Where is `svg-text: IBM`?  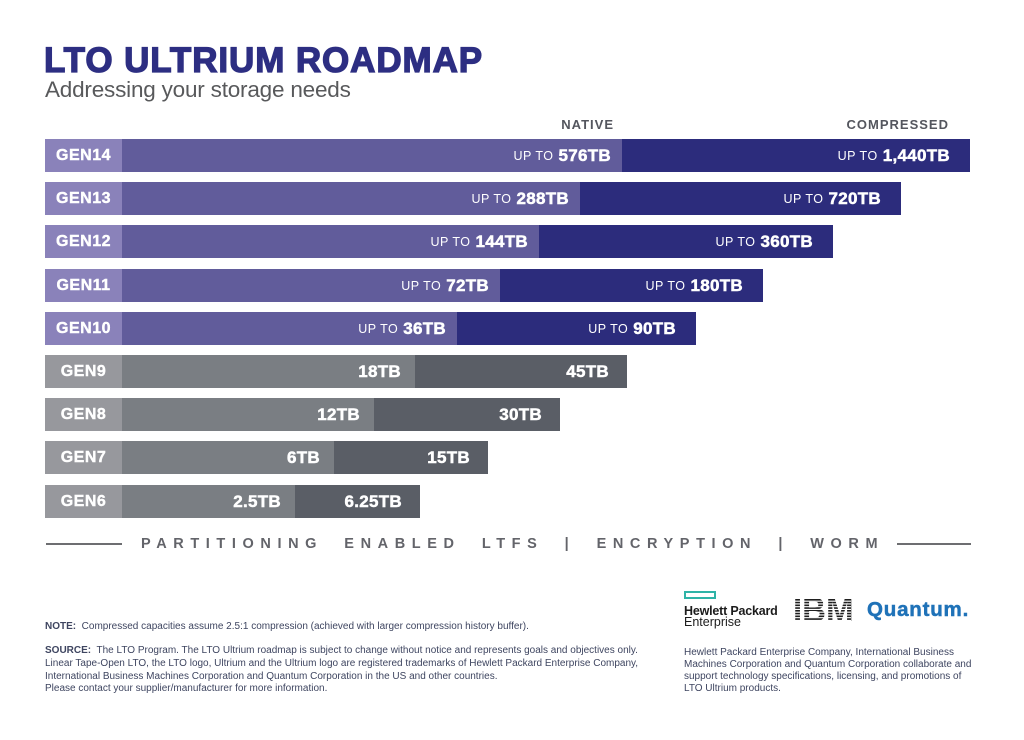 svg-text: IBM is located at coordinates (823, 610).